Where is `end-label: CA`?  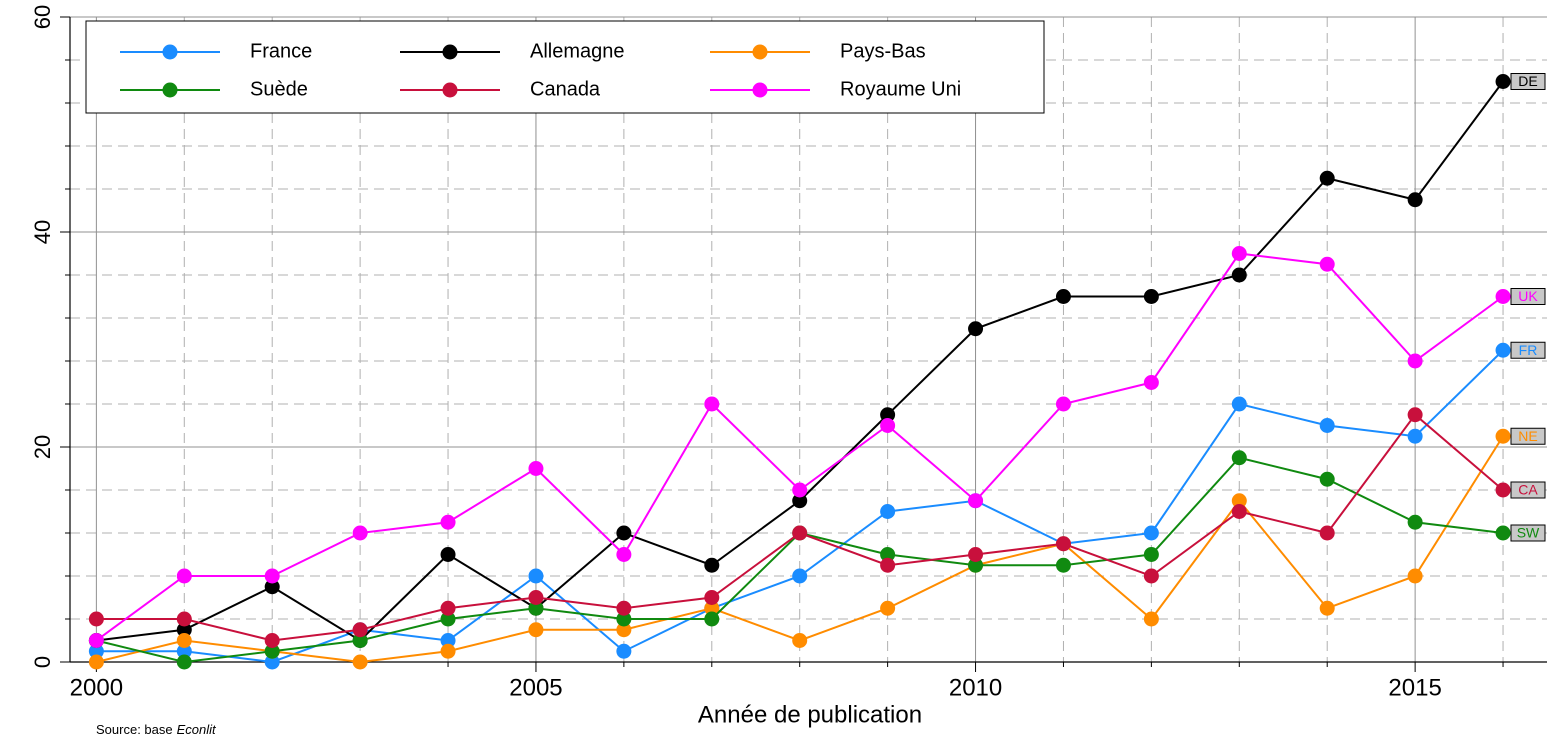 end-label: CA is located at coordinates (1528, 490).